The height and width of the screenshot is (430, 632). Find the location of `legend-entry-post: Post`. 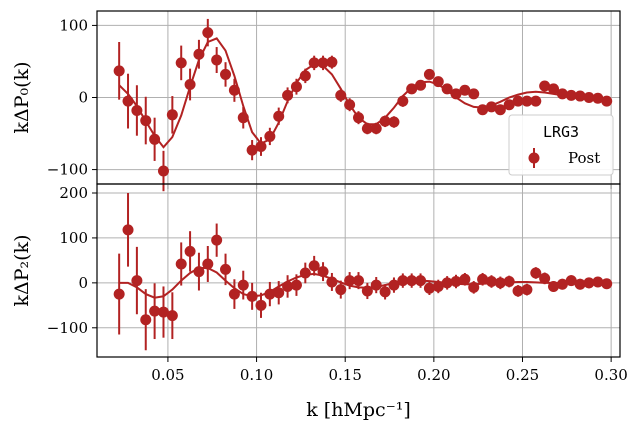

legend-entry-post: Post is located at coordinates (584, 158).